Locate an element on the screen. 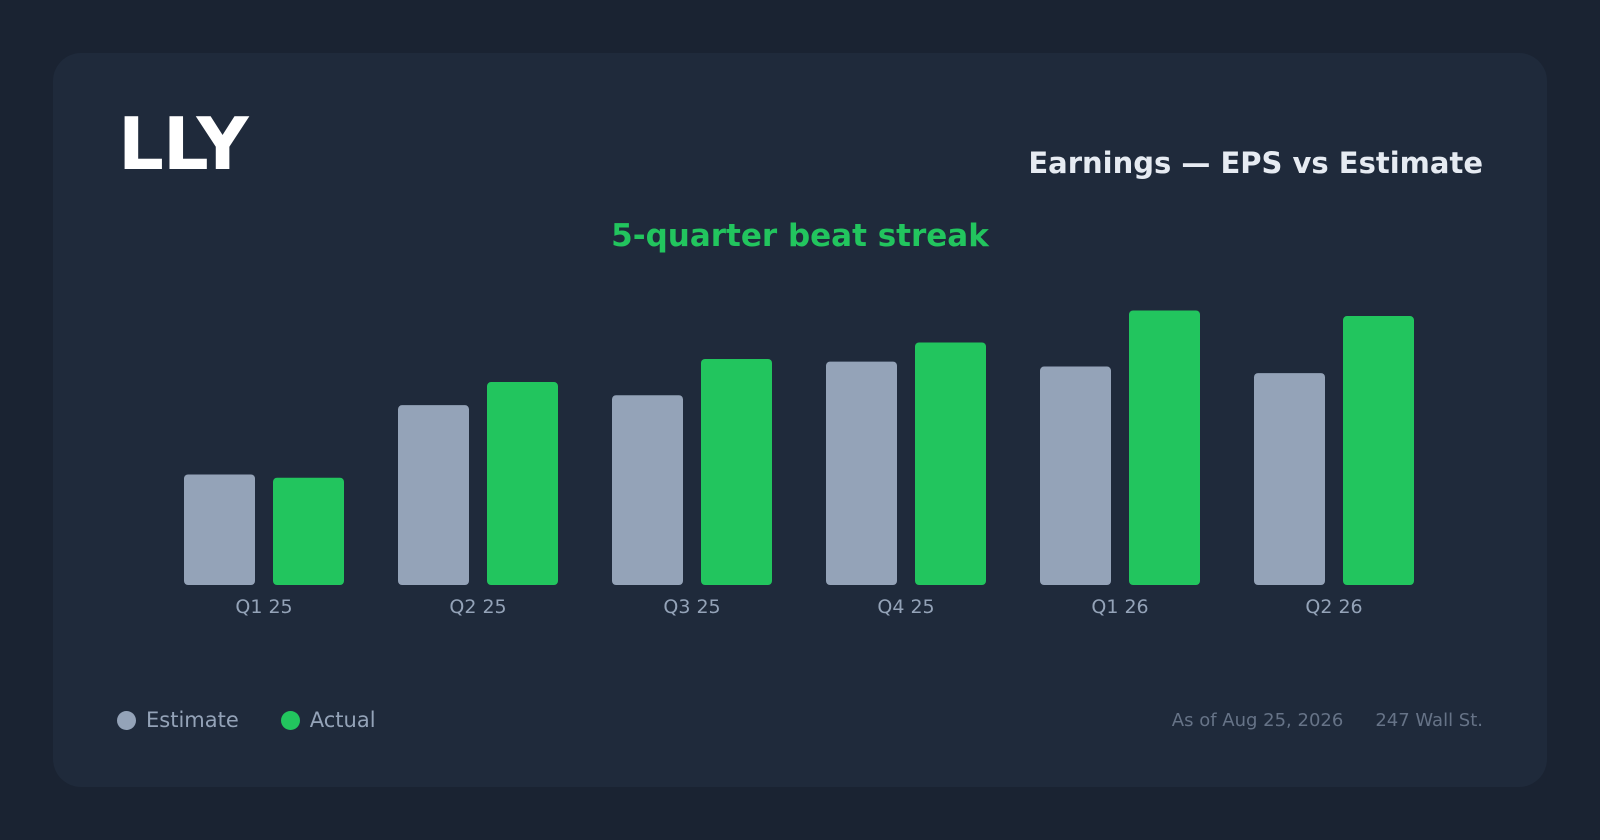 Image resolution: width=1600 pixels, height=840 pixels. actual-swatch-icon is located at coordinates (290, 720).